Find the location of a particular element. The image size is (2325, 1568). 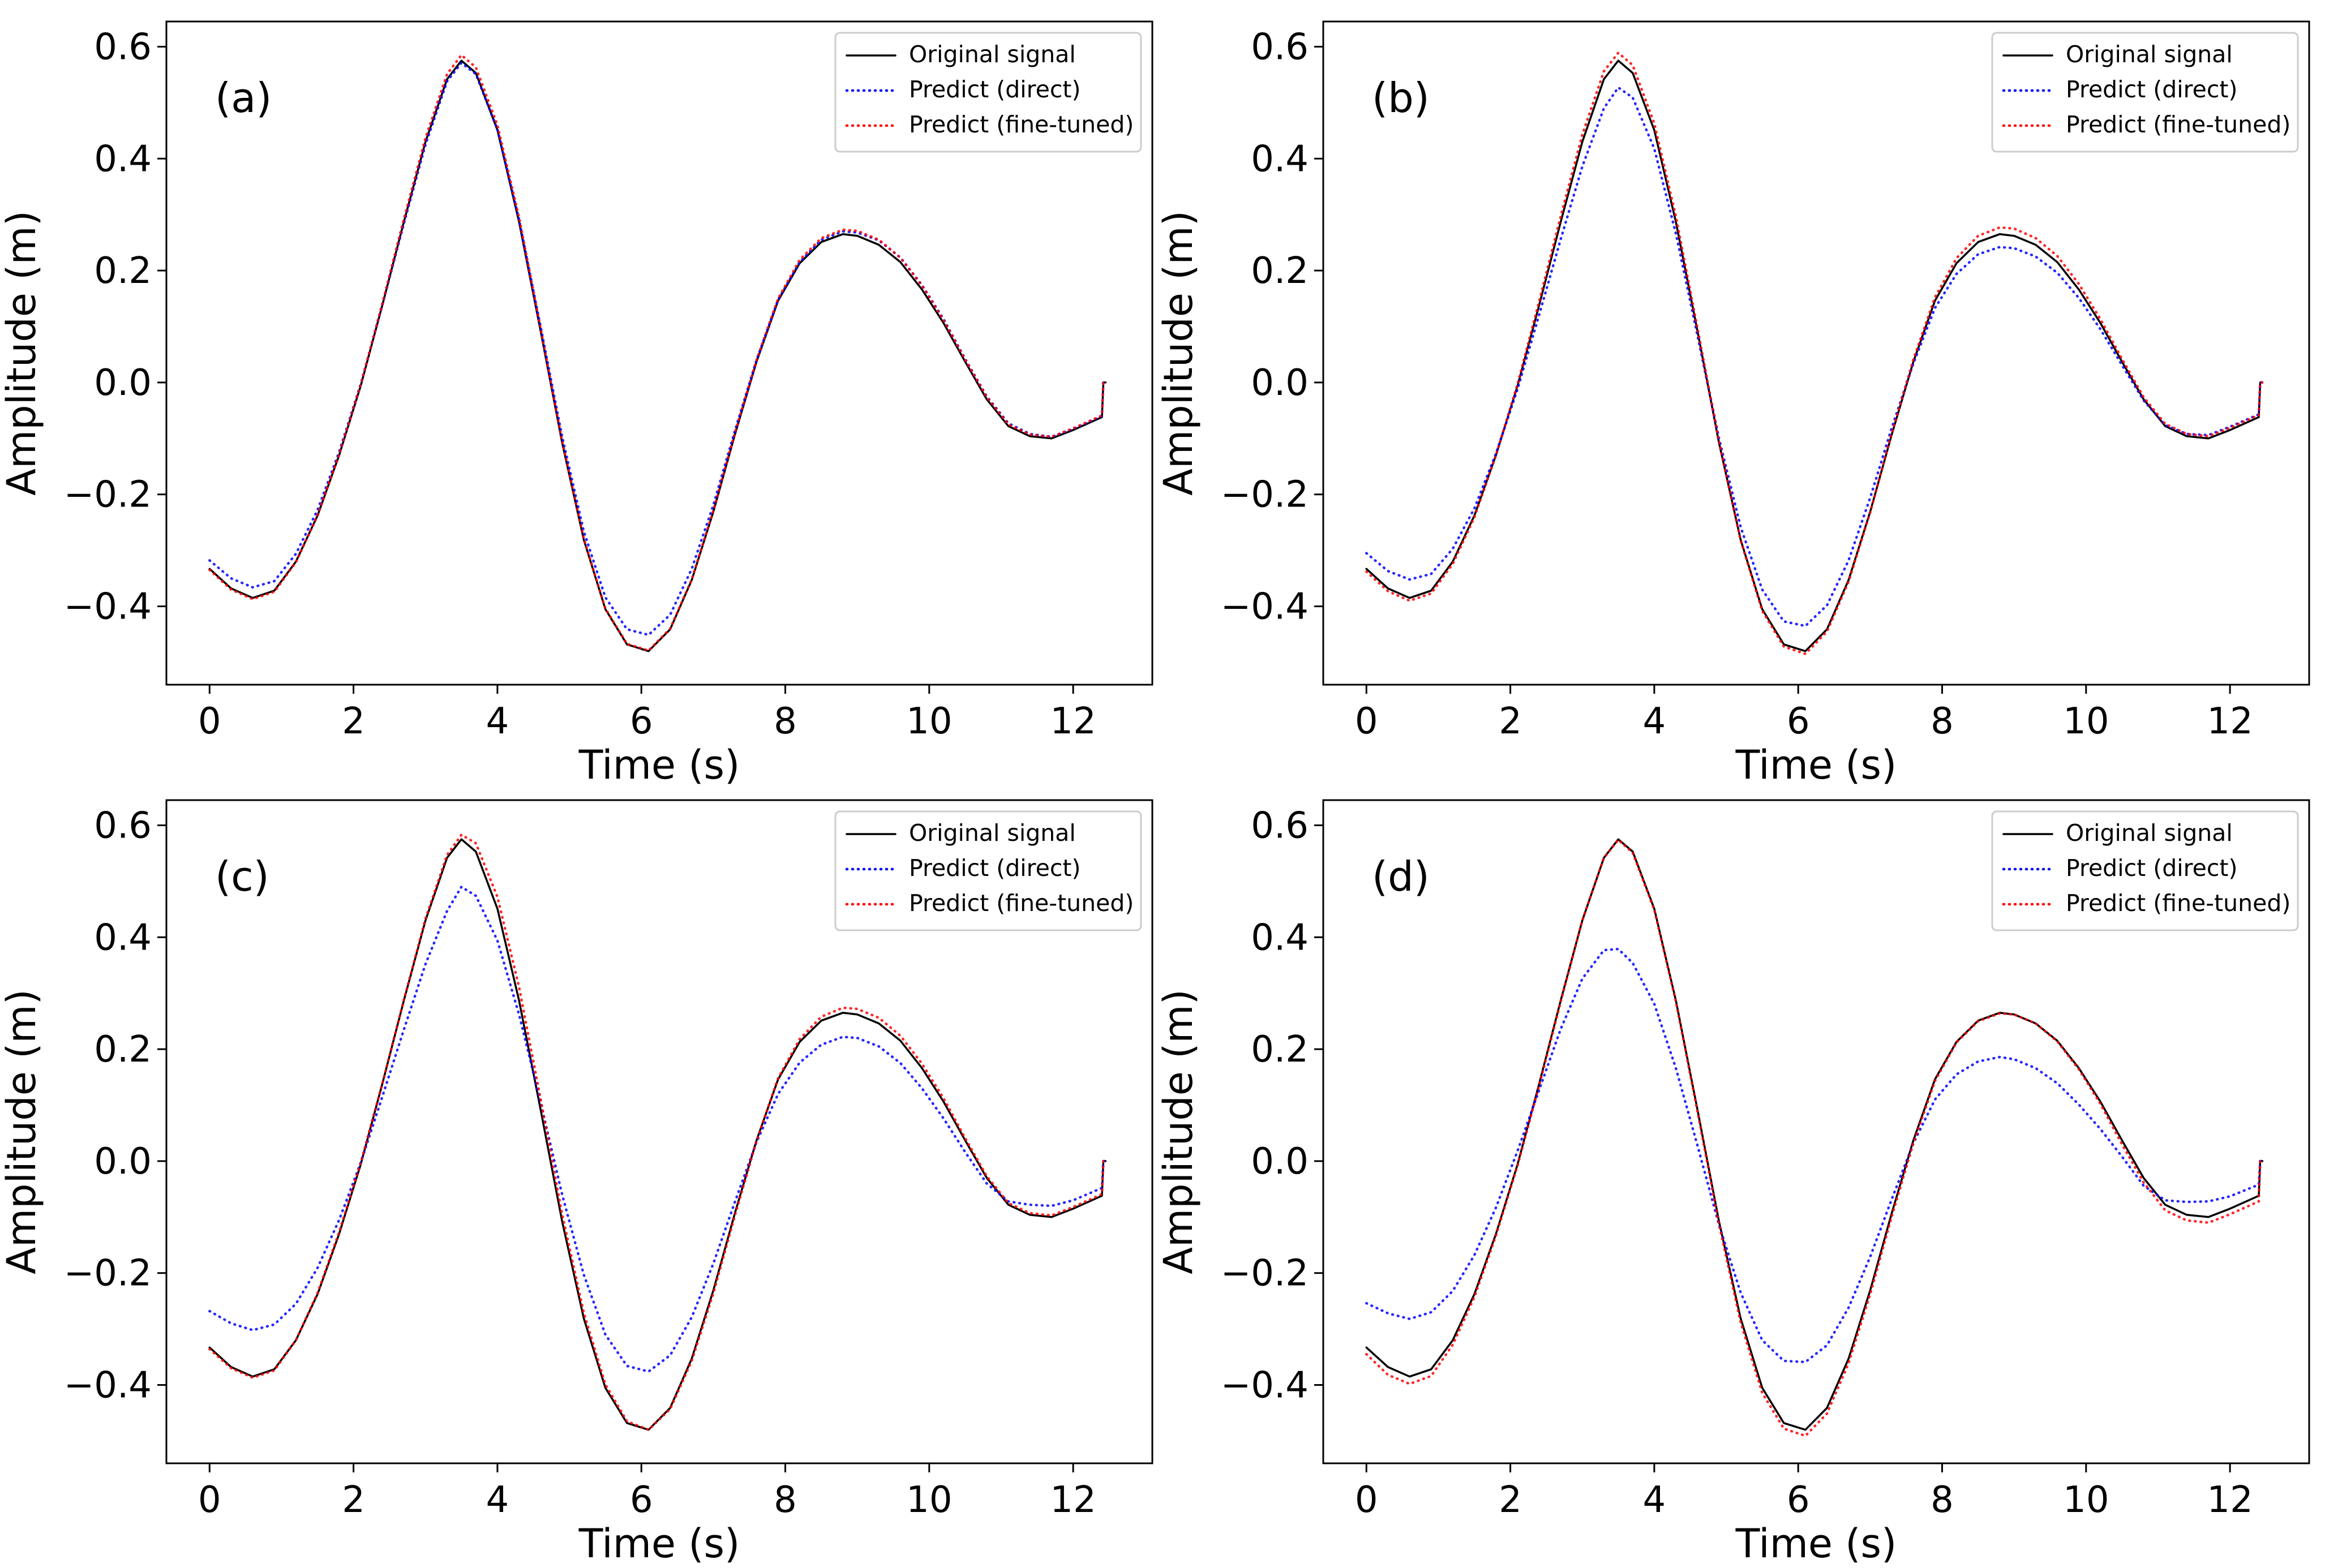

panel-label: (a) is located at coordinates (244, 98).